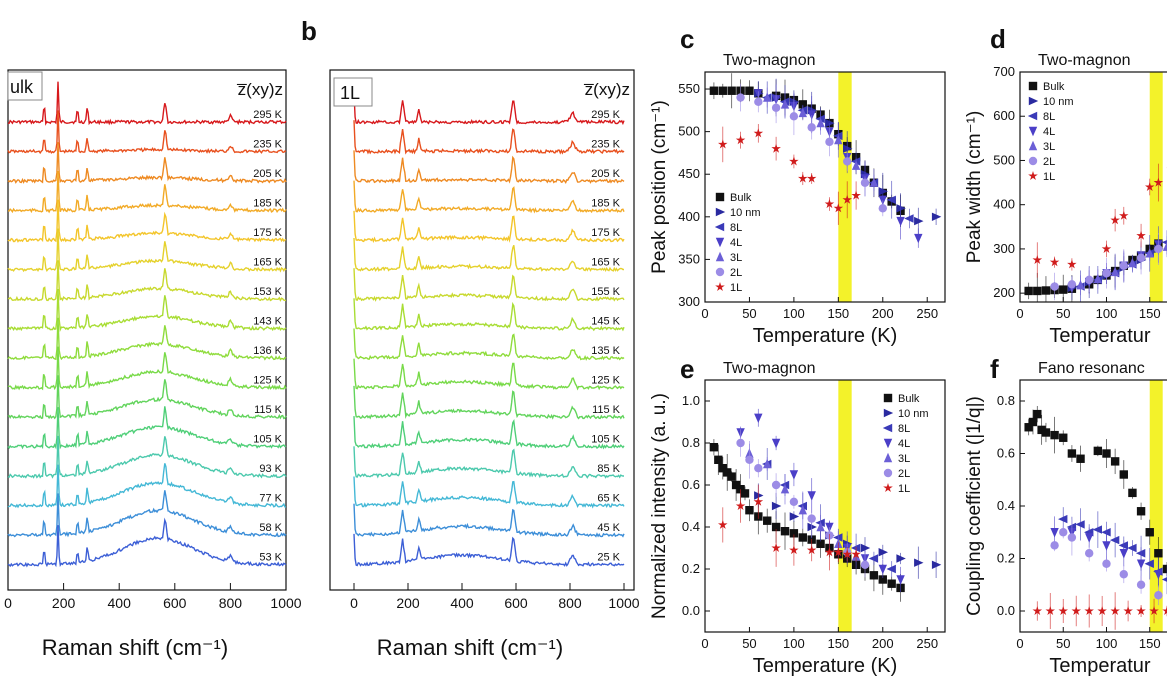  I want to click on panel-a-geometry: z̅(xy)z, so click(260, 89).